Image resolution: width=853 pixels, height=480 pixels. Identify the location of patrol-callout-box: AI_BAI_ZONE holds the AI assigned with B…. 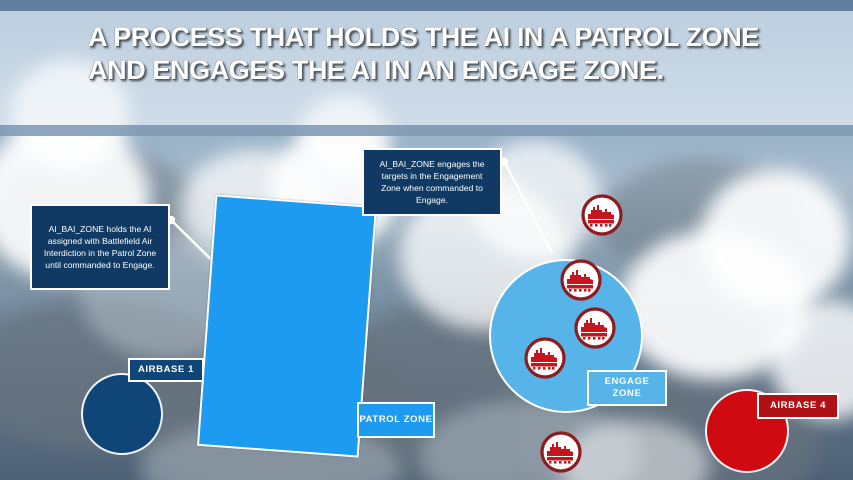
(100, 247).